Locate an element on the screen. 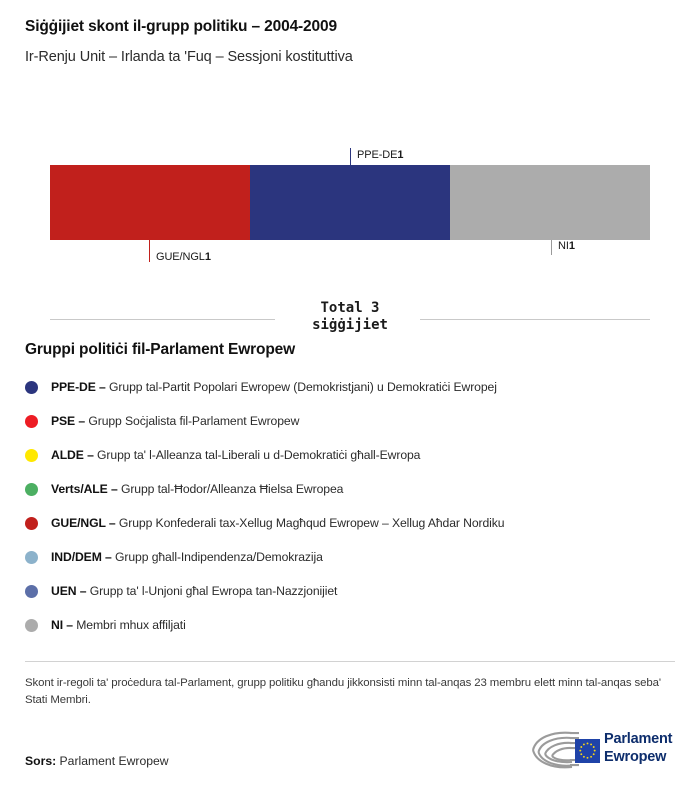 This screenshot has width=700, height=786. tick-label-ppe-de-count: 1 is located at coordinates (400, 155).